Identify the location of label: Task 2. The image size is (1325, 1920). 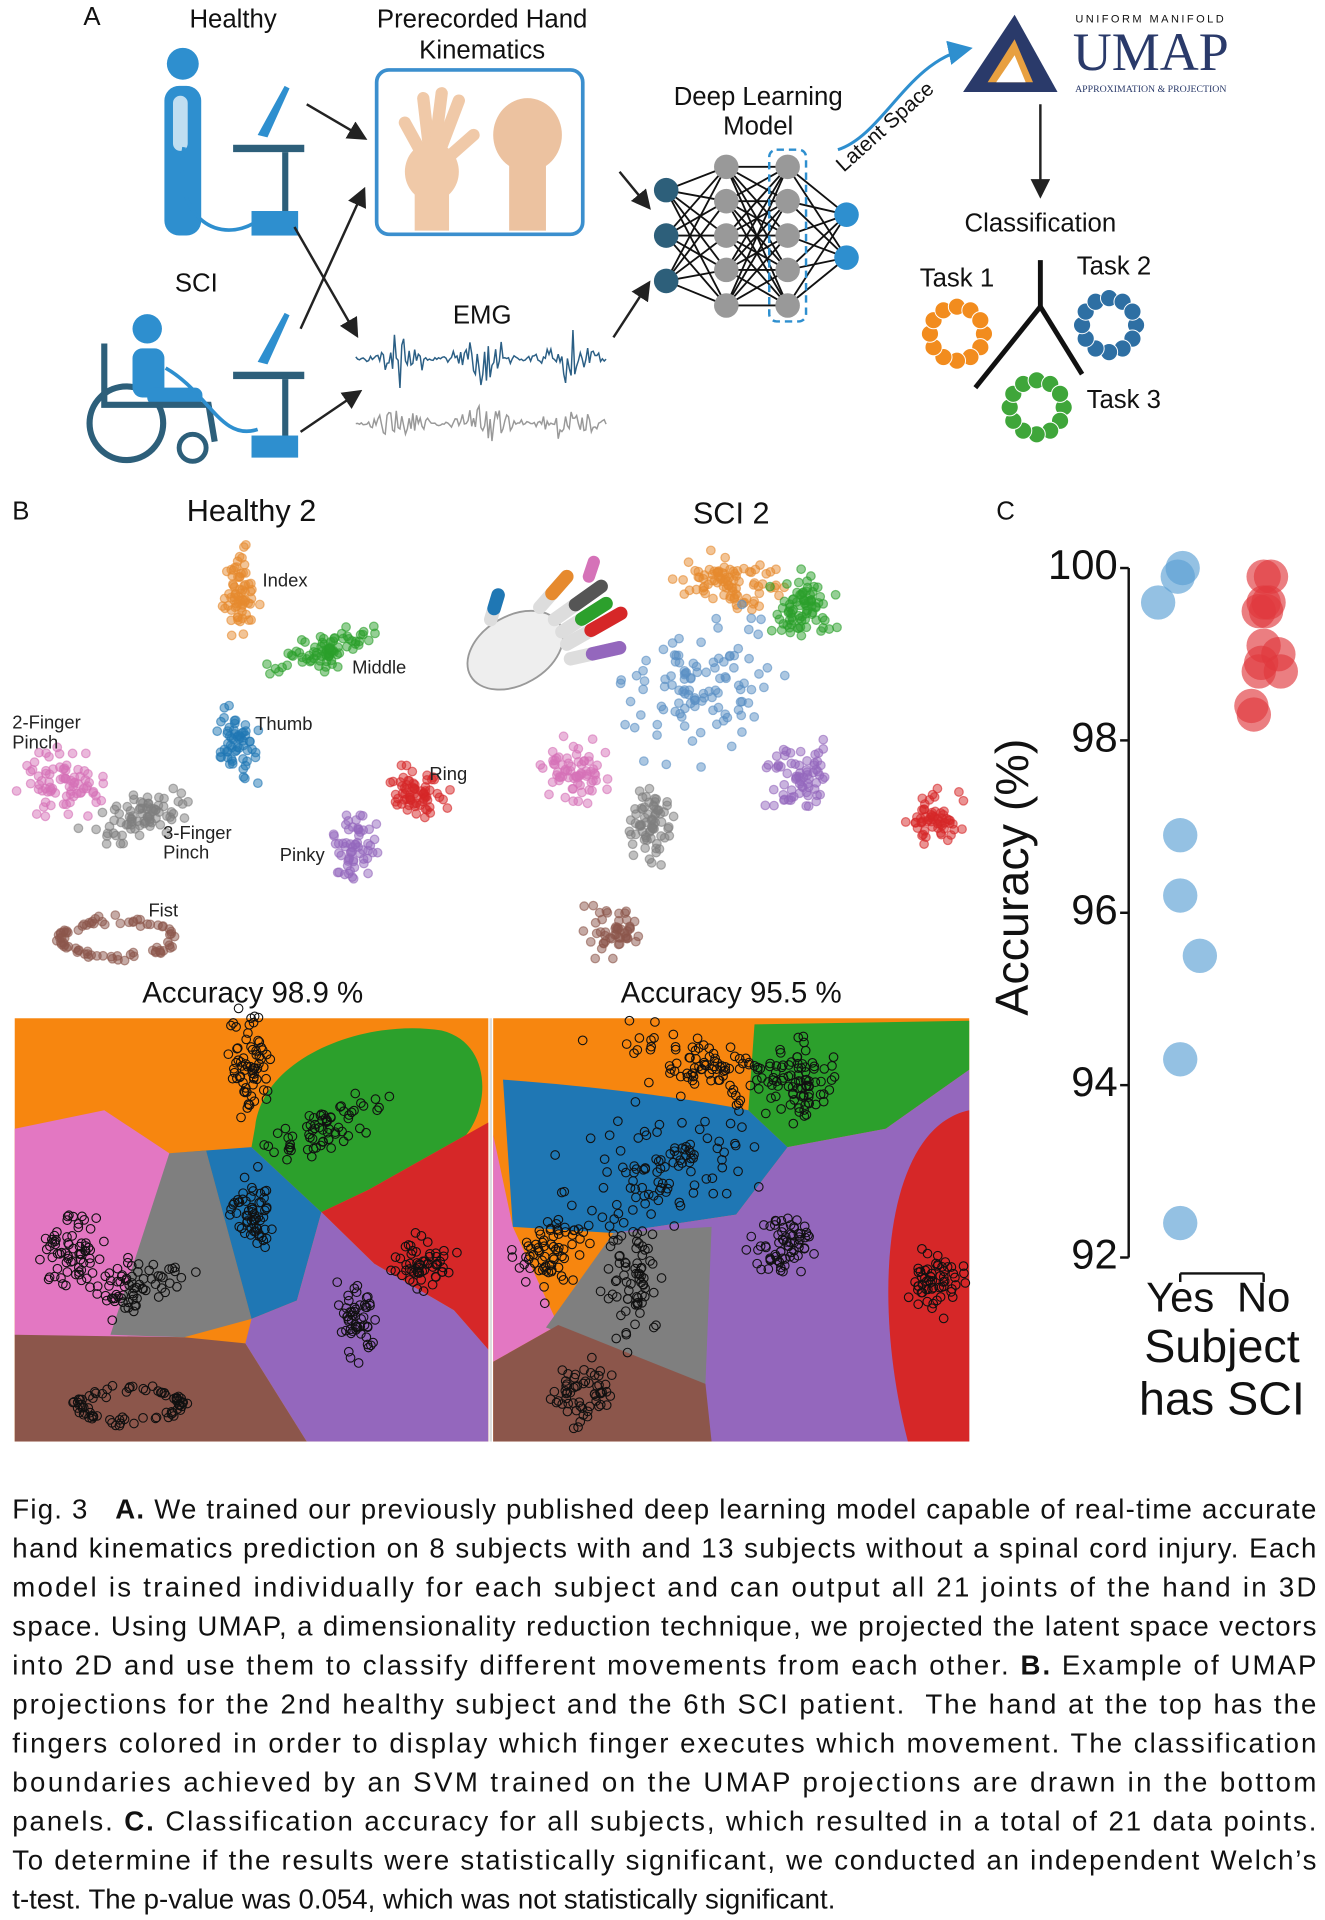
(1114, 266).